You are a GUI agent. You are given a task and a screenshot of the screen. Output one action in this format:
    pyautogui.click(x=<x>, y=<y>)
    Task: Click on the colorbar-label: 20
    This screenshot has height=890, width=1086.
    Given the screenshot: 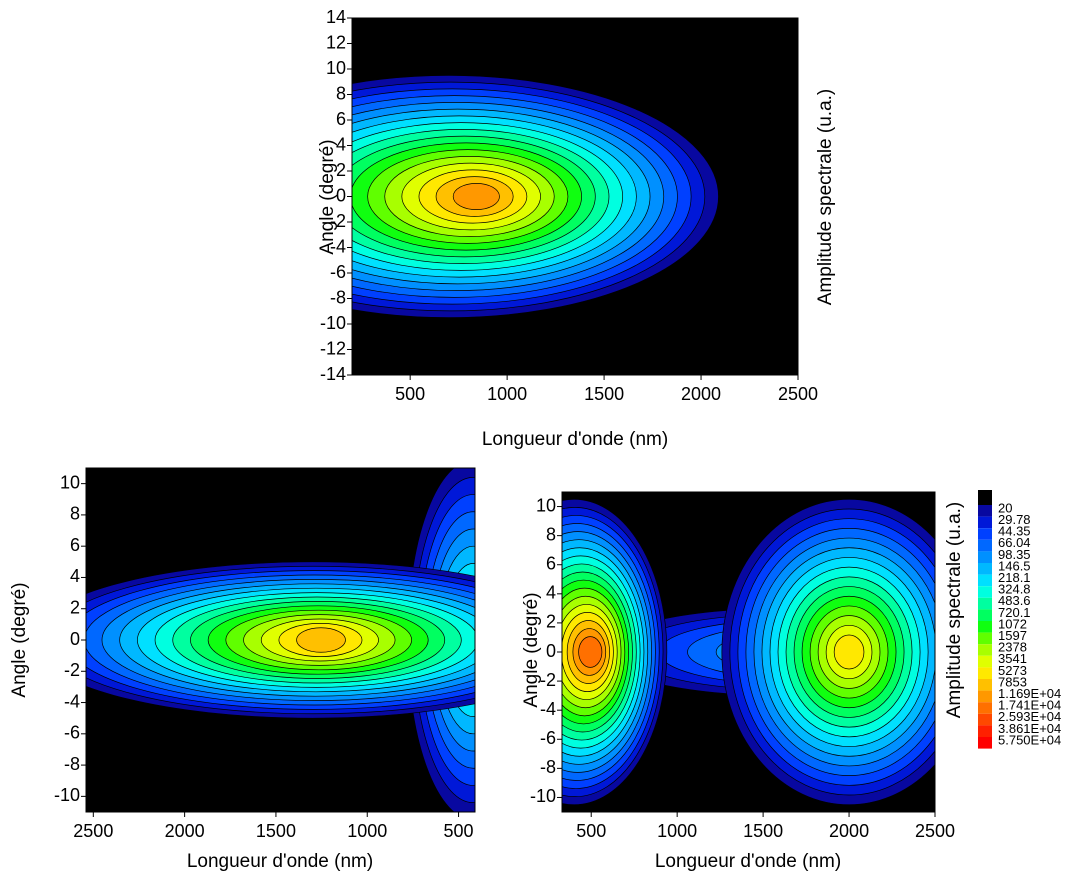 What is the action you would take?
    pyautogui.click(x=1005, y=507)
    